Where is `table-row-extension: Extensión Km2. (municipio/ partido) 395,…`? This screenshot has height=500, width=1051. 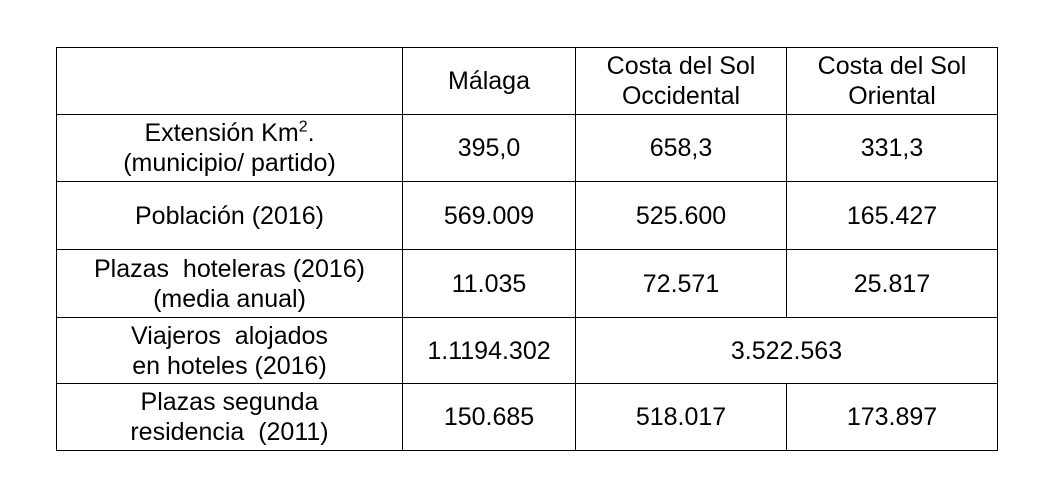 table-row-extension: Extensión Km2. (municipio/ partido) 395,… is located at coordinates (527, 148).